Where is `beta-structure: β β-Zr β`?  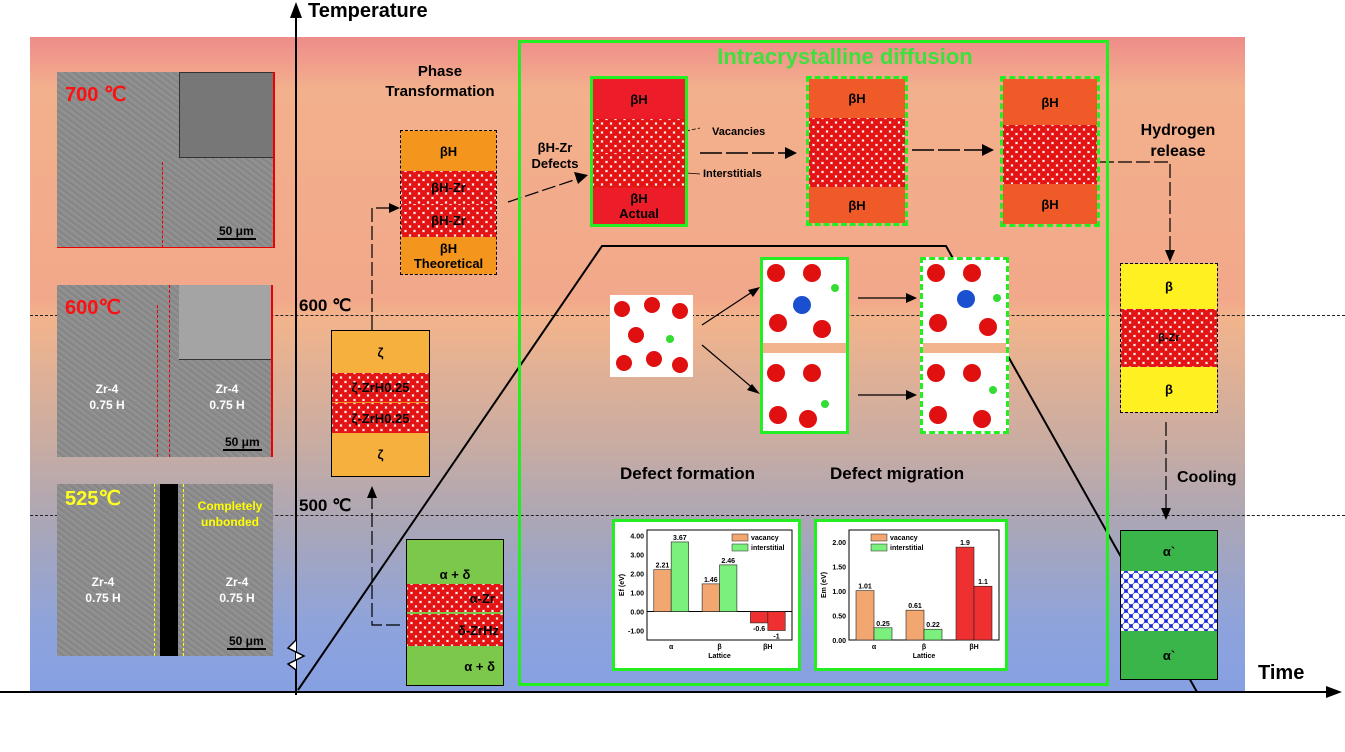 beta-structure: β β-Zr β is located at coordinates (1169, 338).